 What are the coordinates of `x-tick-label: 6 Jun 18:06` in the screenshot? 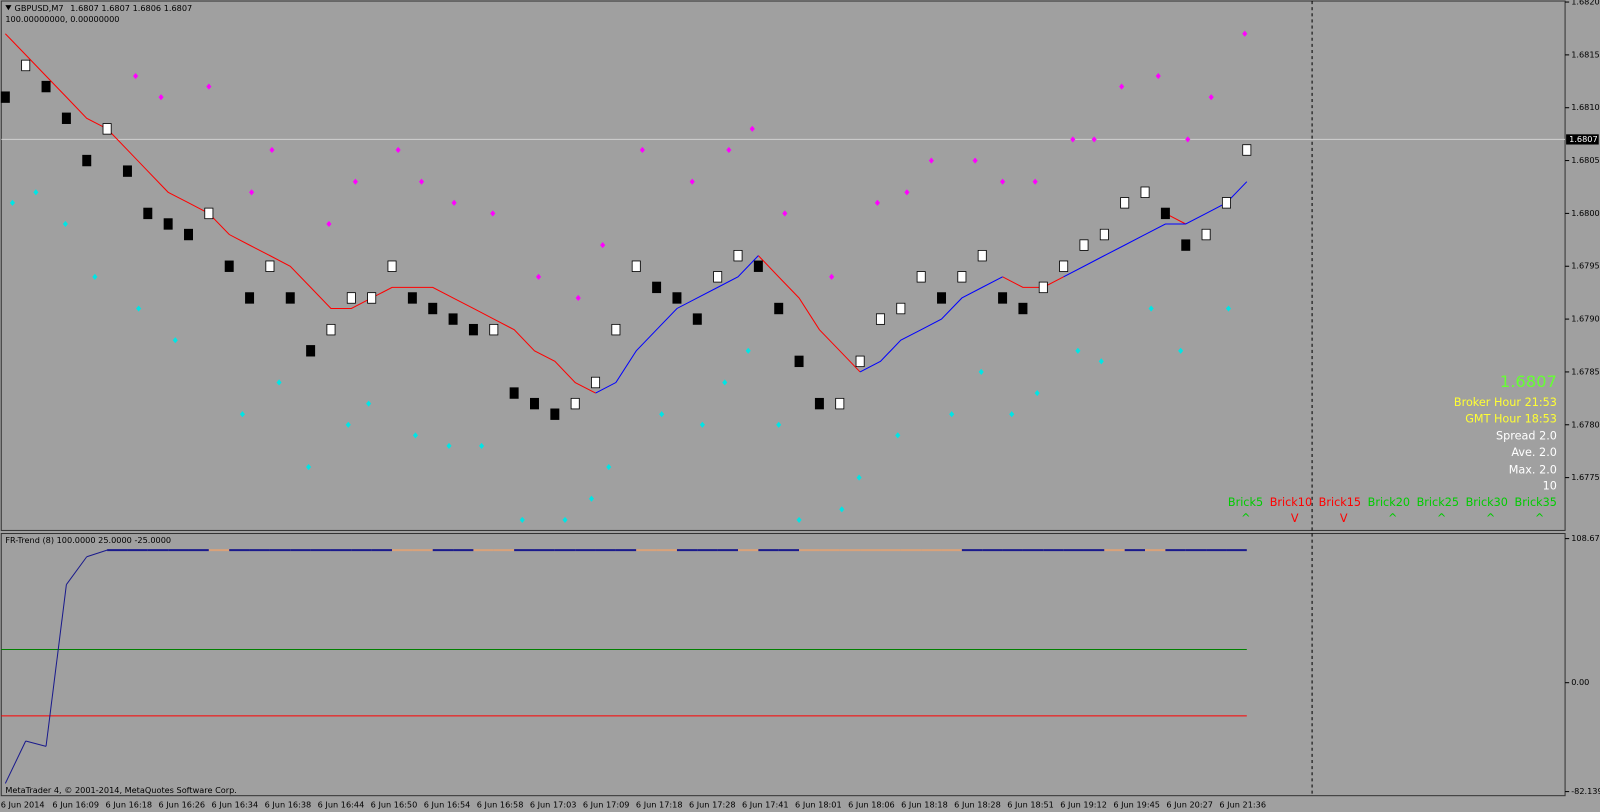 It's located at (871, 804).